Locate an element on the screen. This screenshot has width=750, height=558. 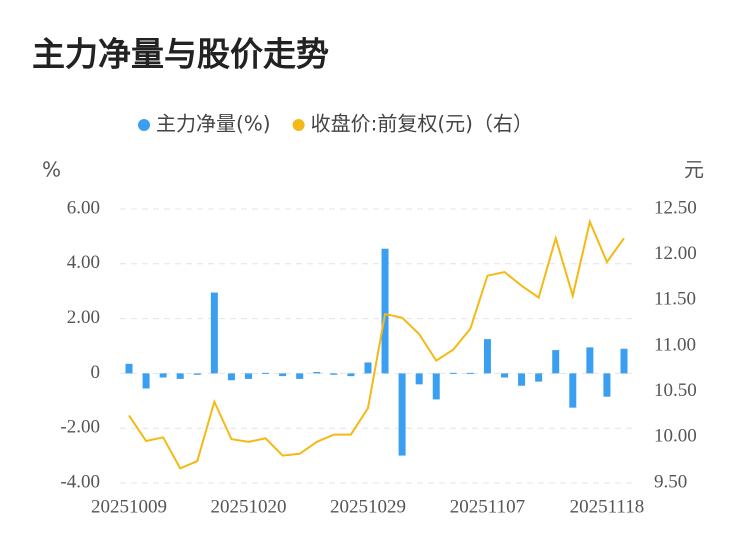
x-tick-label: 20251020 is located at coordinates (248, 506).